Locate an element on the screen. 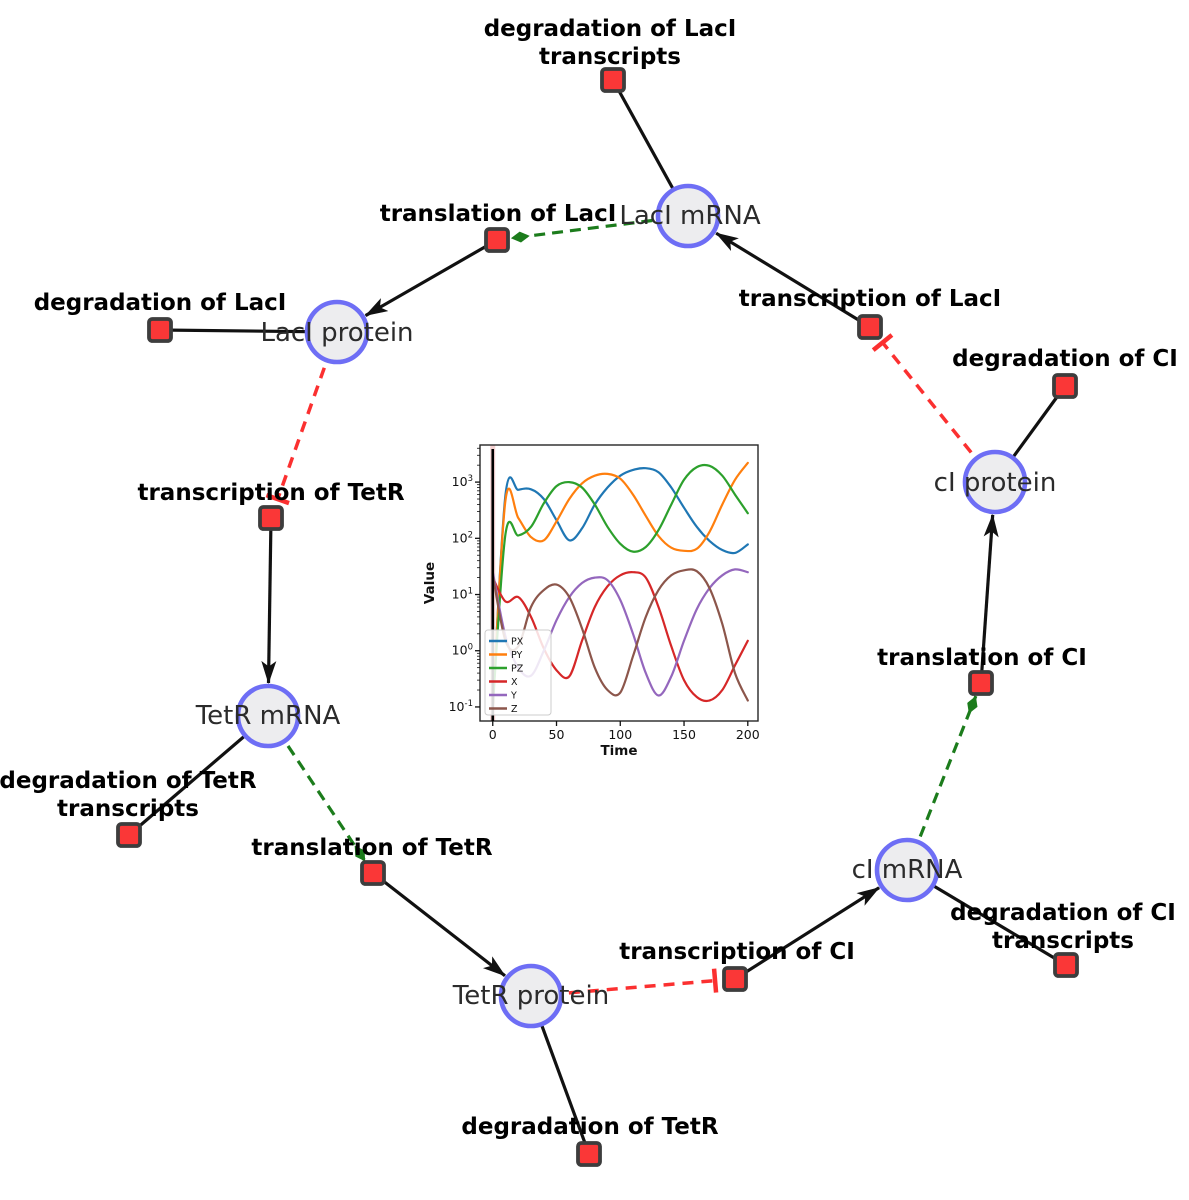  reaction-node-degradation-of-tetr-transcripts is located at coordinates (129, 835).